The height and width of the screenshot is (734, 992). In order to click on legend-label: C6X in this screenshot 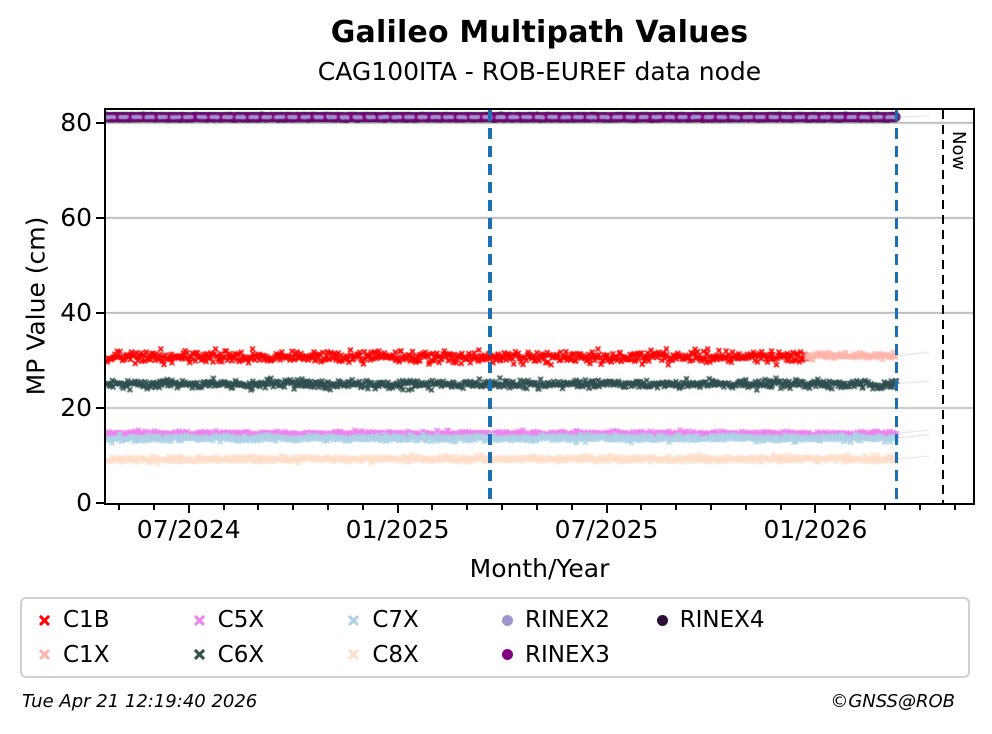, I will do `click(241, 654)`.